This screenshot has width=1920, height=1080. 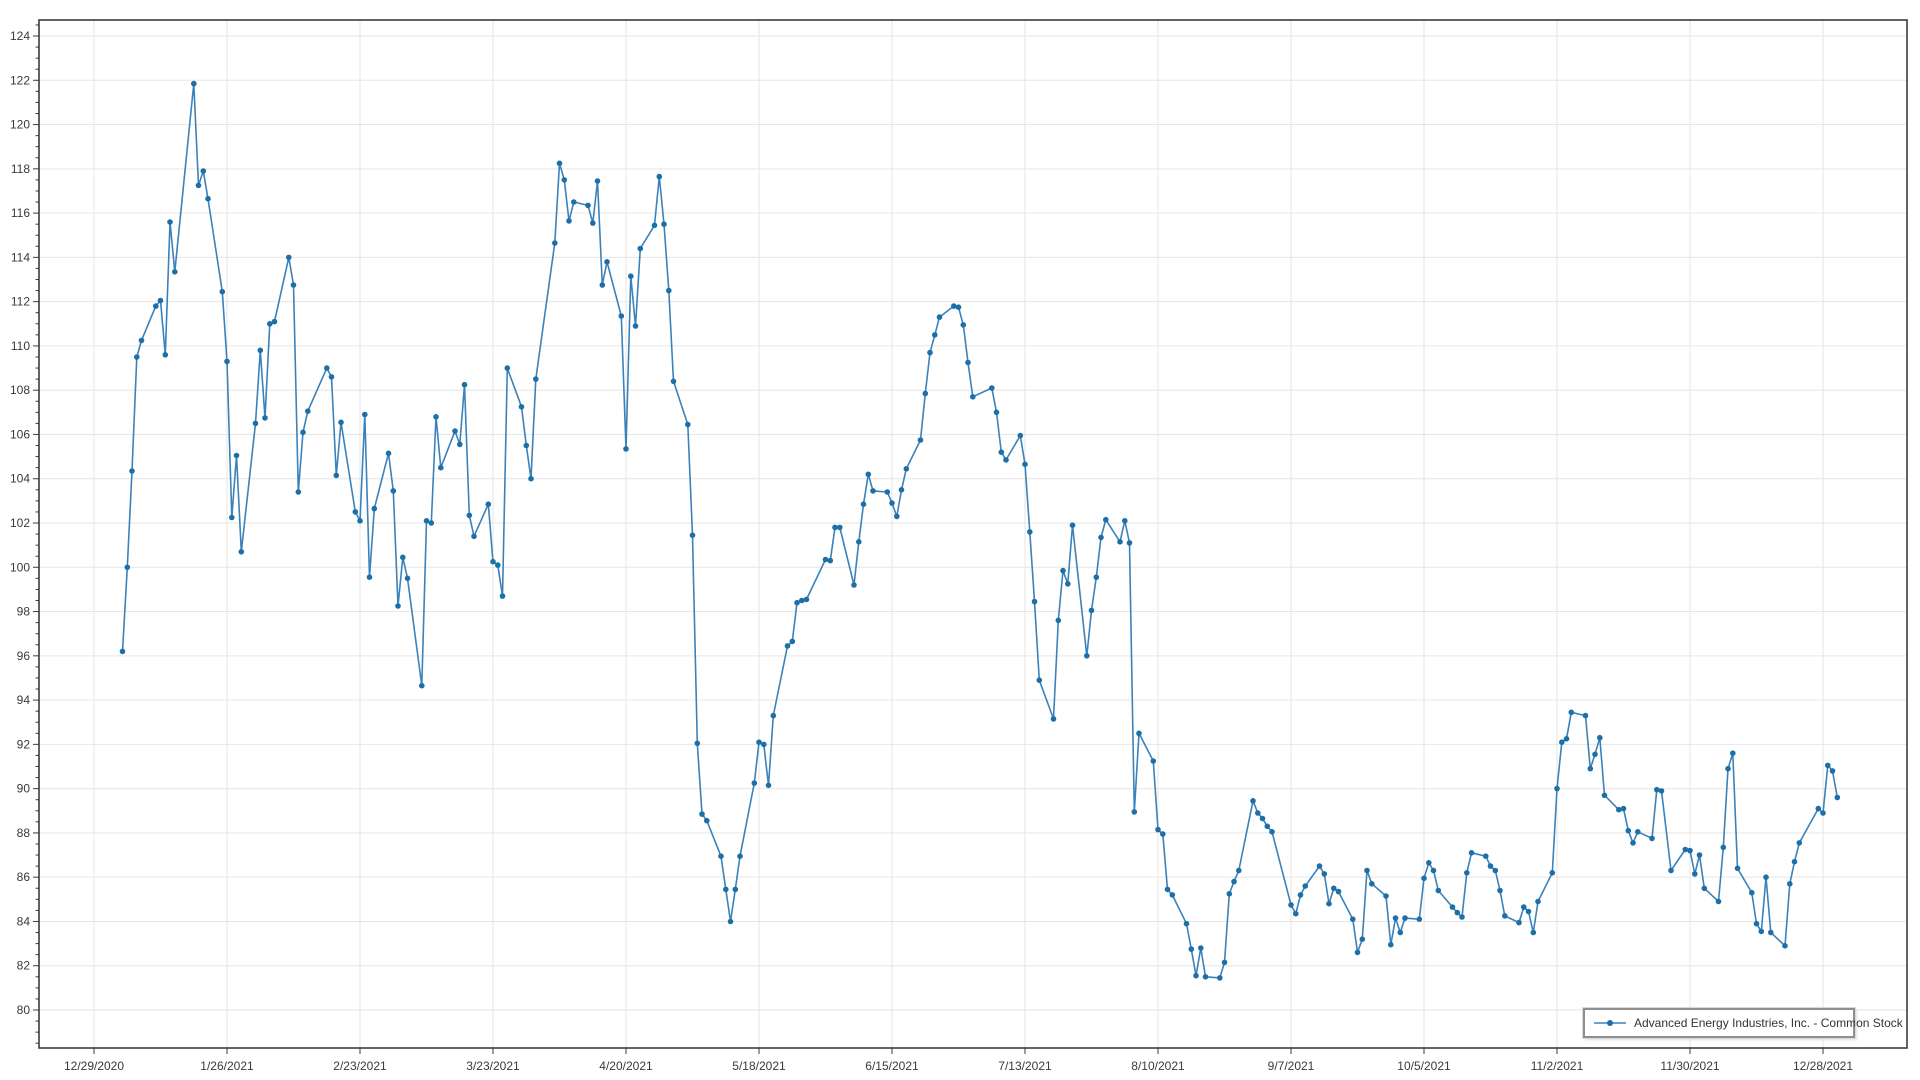 What do you see at coordinates (24, 921) in the screenshot?
I see `y-axis-tick-label: 84` at bounding box center [24, 921].